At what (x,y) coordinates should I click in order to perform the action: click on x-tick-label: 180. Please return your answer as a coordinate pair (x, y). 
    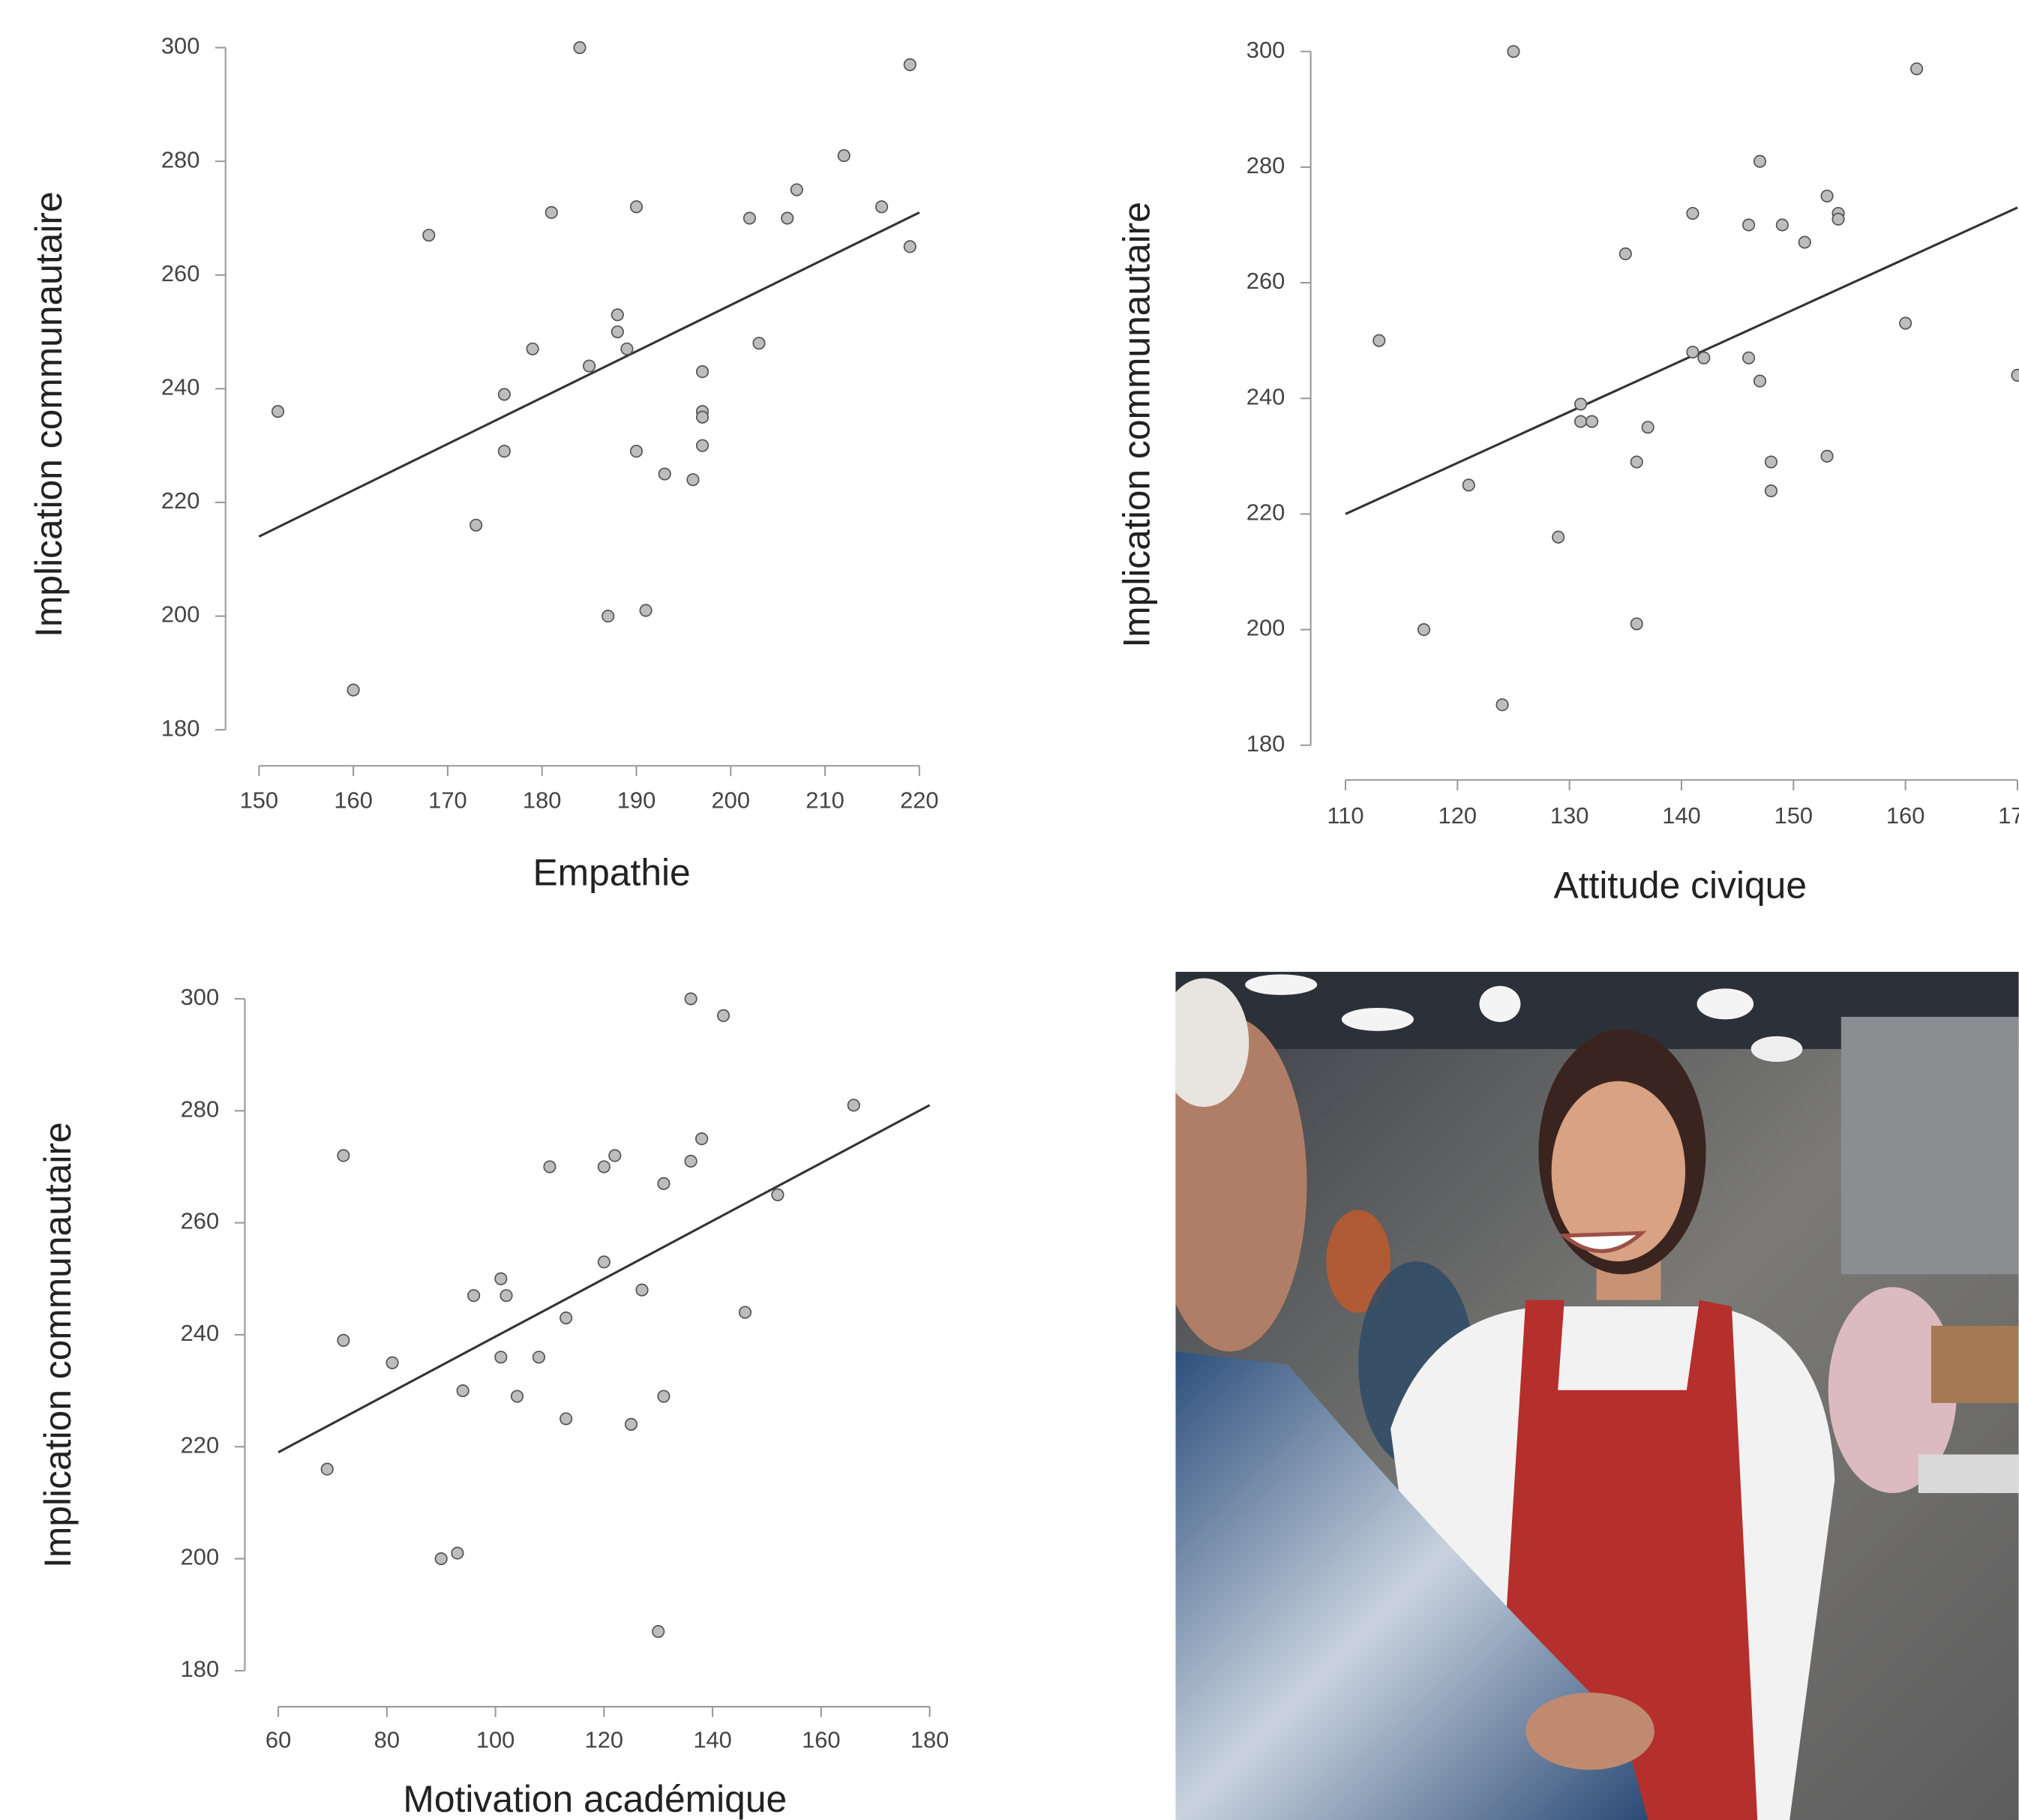
    Looking at the image, I should click on (542, 800).